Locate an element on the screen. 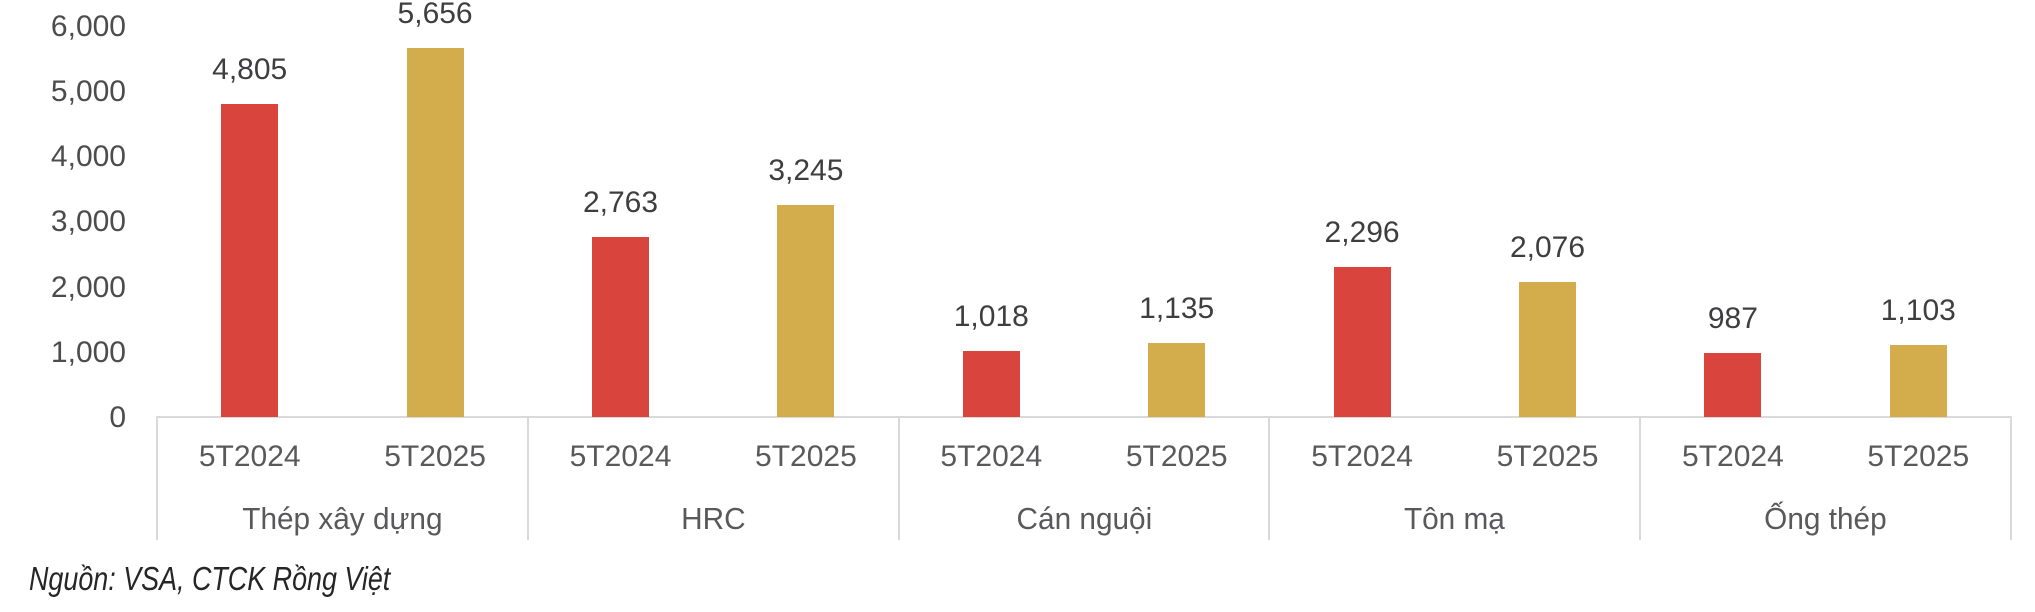  data-label: 3,245 is located at coordinates (806, 171).